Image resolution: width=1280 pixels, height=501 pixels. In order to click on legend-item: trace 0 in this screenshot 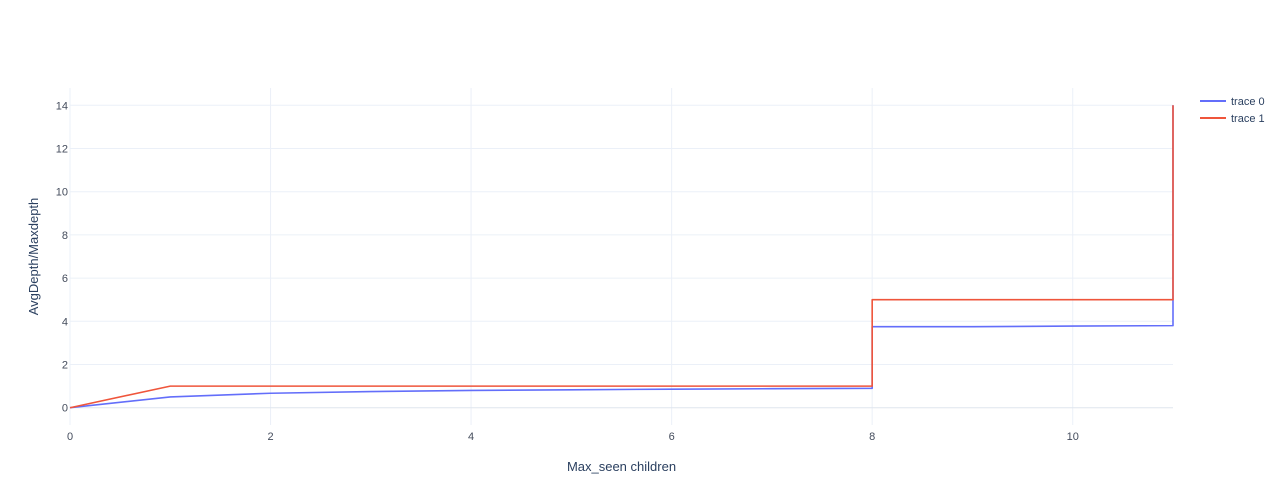, I will do `click(1232, 102)`.